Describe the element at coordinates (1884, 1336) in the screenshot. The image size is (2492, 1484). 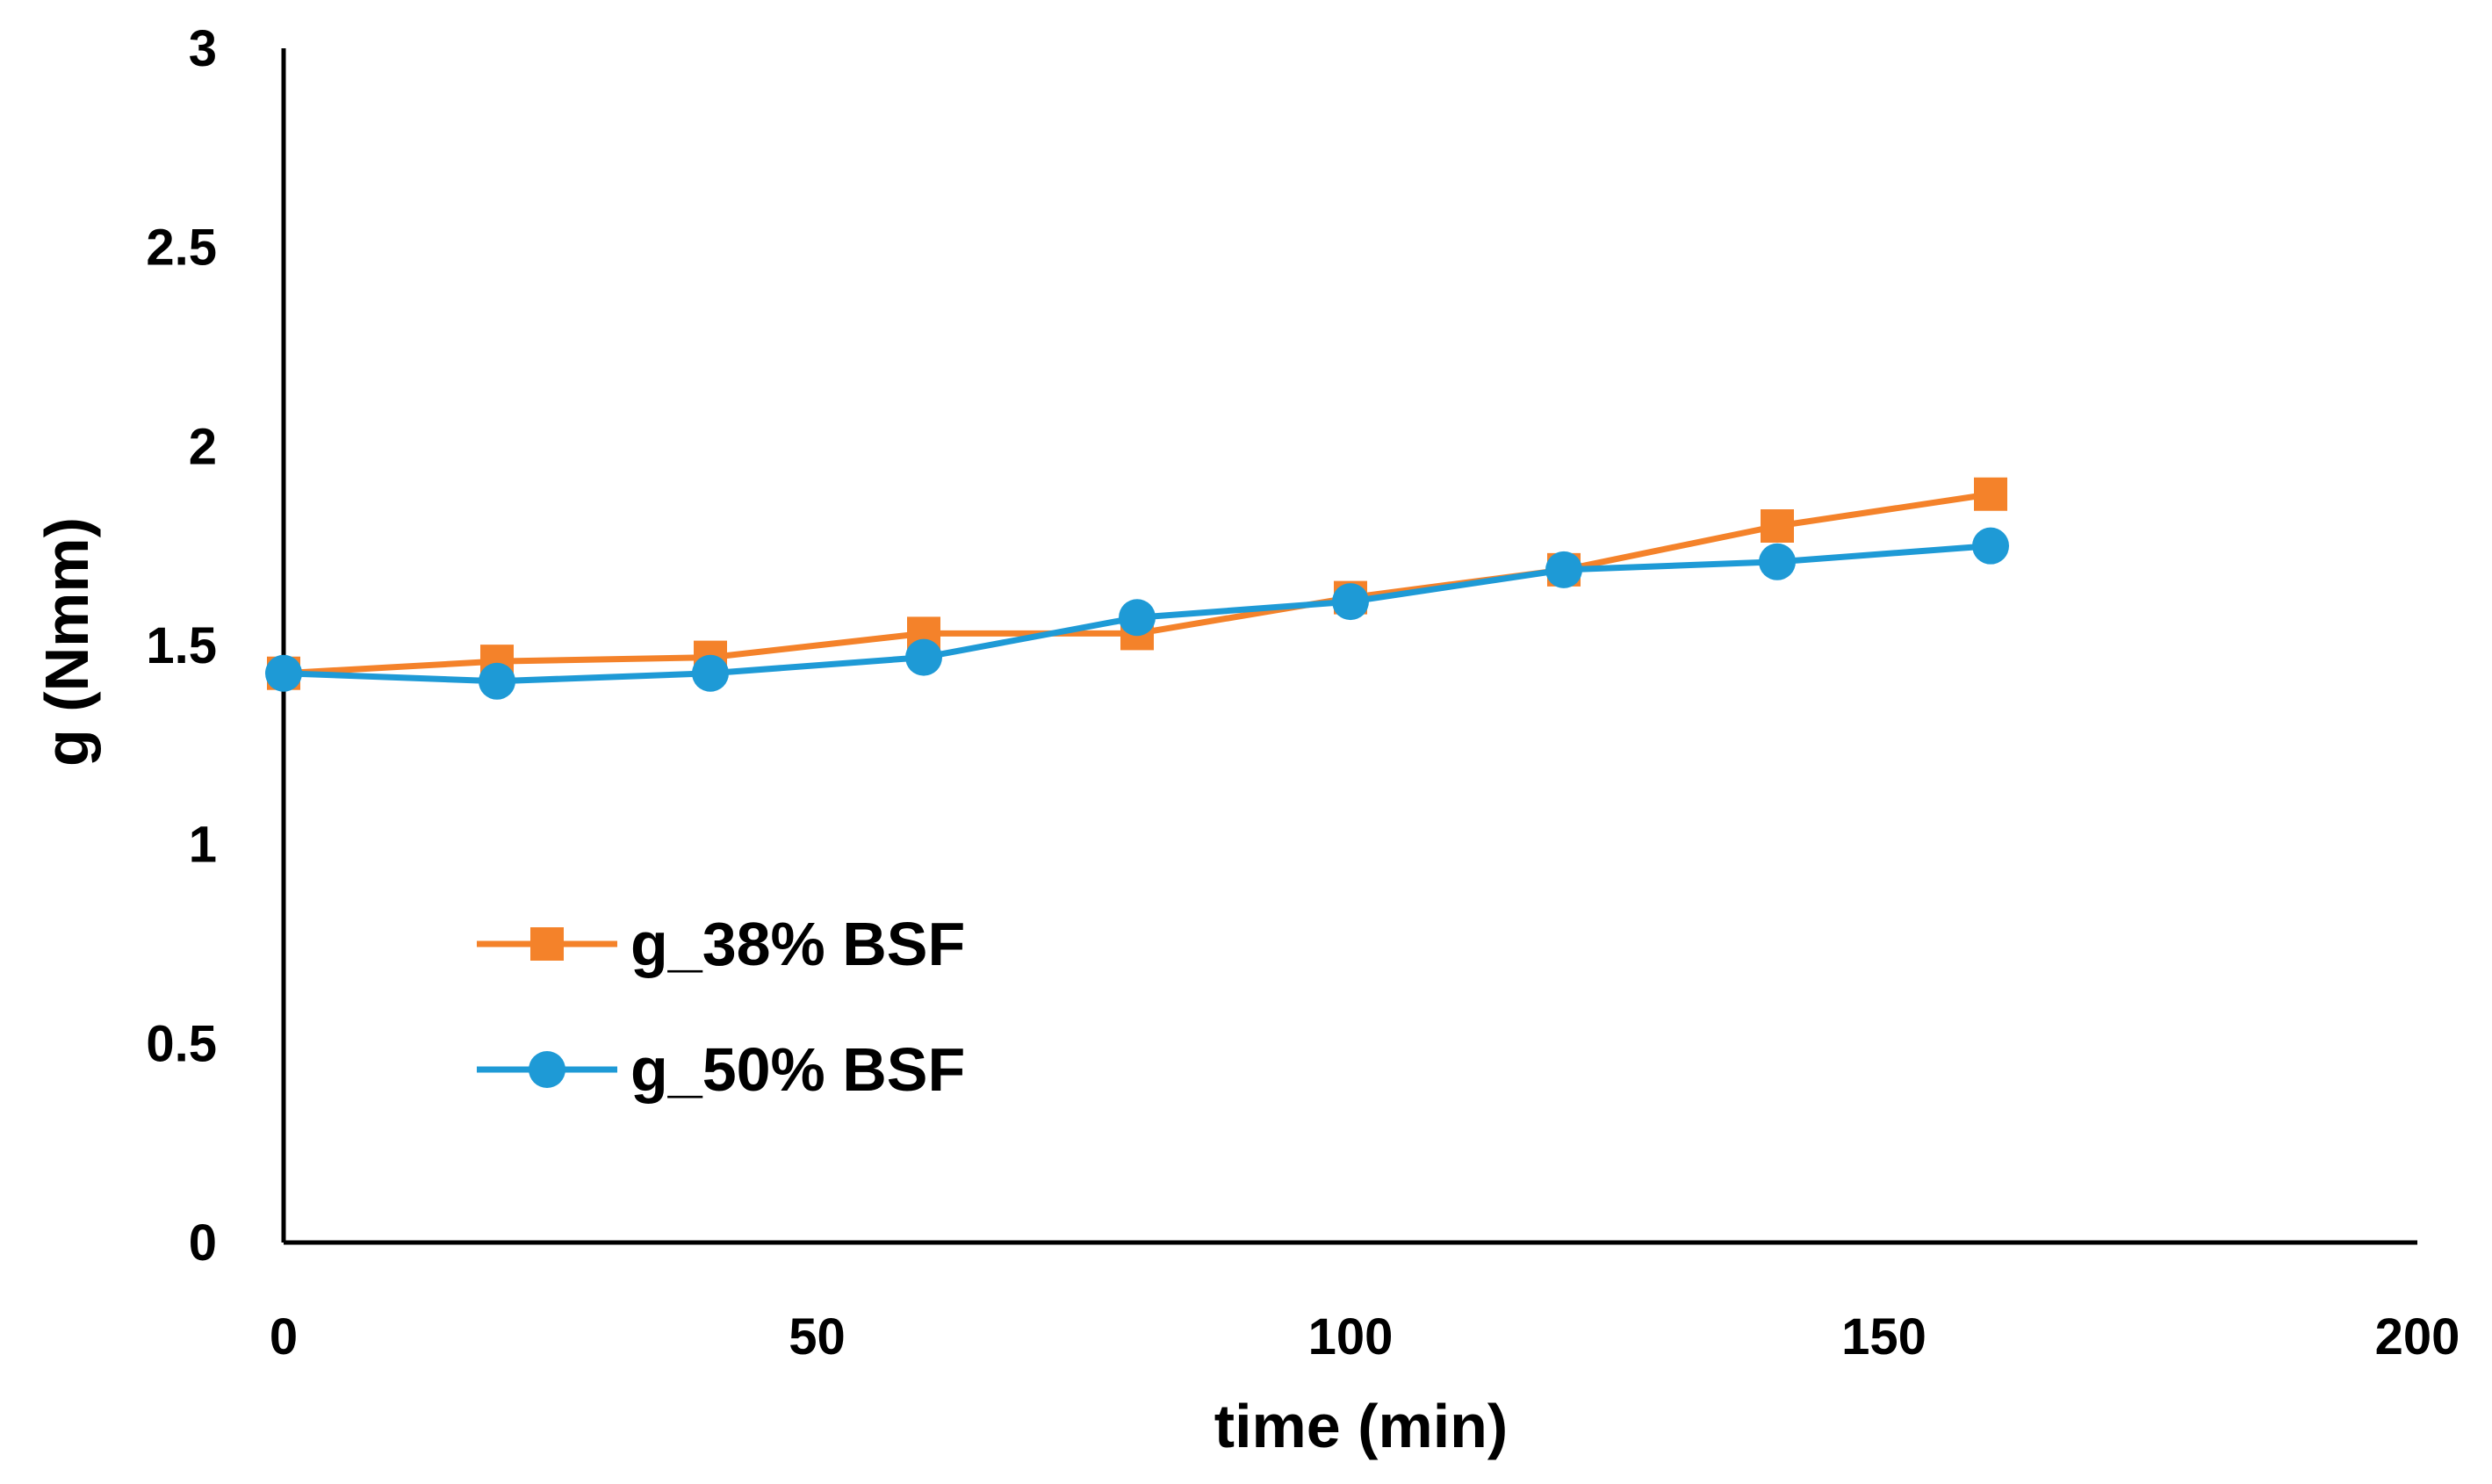
I see `x-tick-label: 150` at that location.